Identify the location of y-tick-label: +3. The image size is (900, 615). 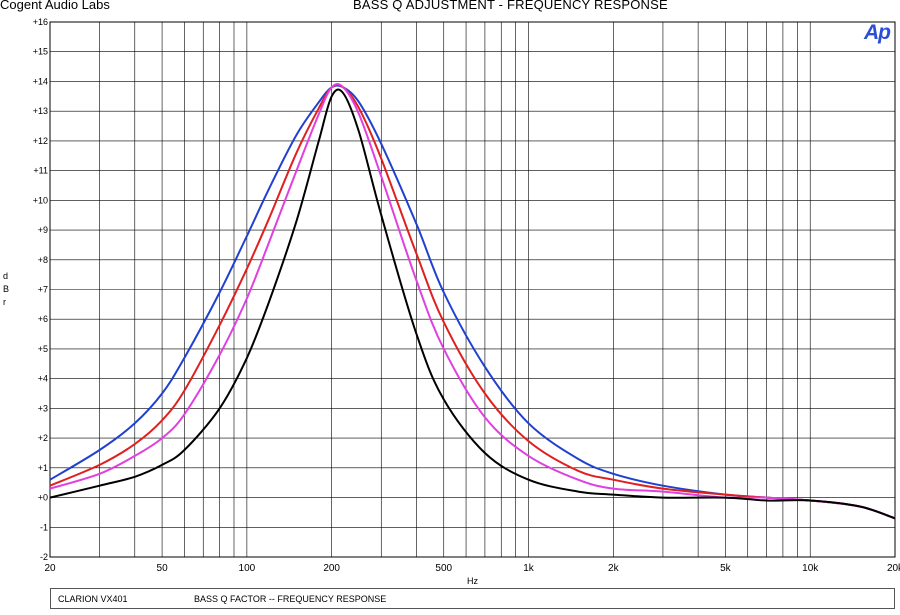
(43, 408).